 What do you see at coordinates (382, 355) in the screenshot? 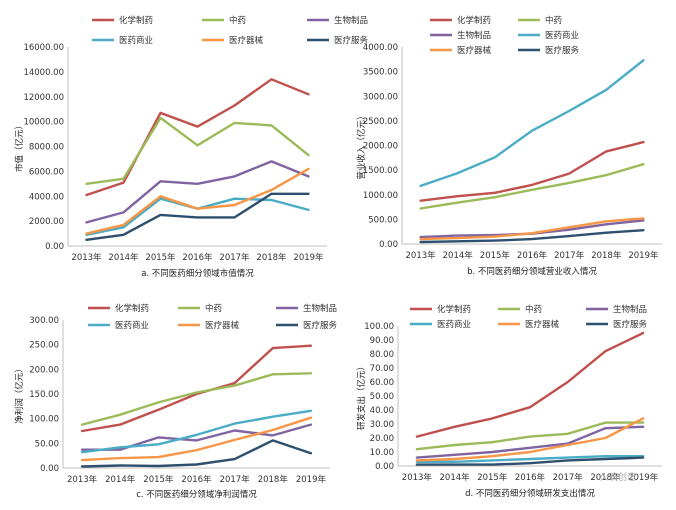
I see `y-tick-label: 80.00` at bounding box center [382, 355].